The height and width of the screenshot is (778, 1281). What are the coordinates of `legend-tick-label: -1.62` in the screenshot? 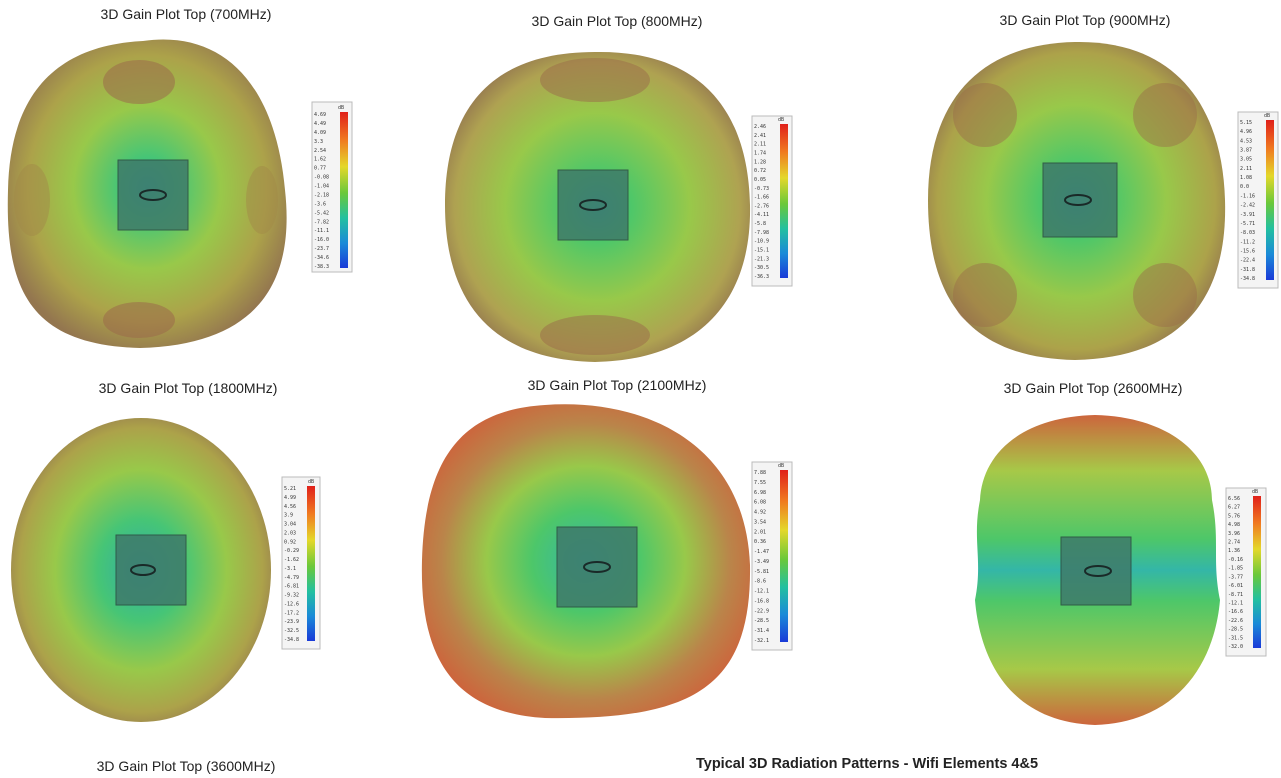 It's located at (291, 560).